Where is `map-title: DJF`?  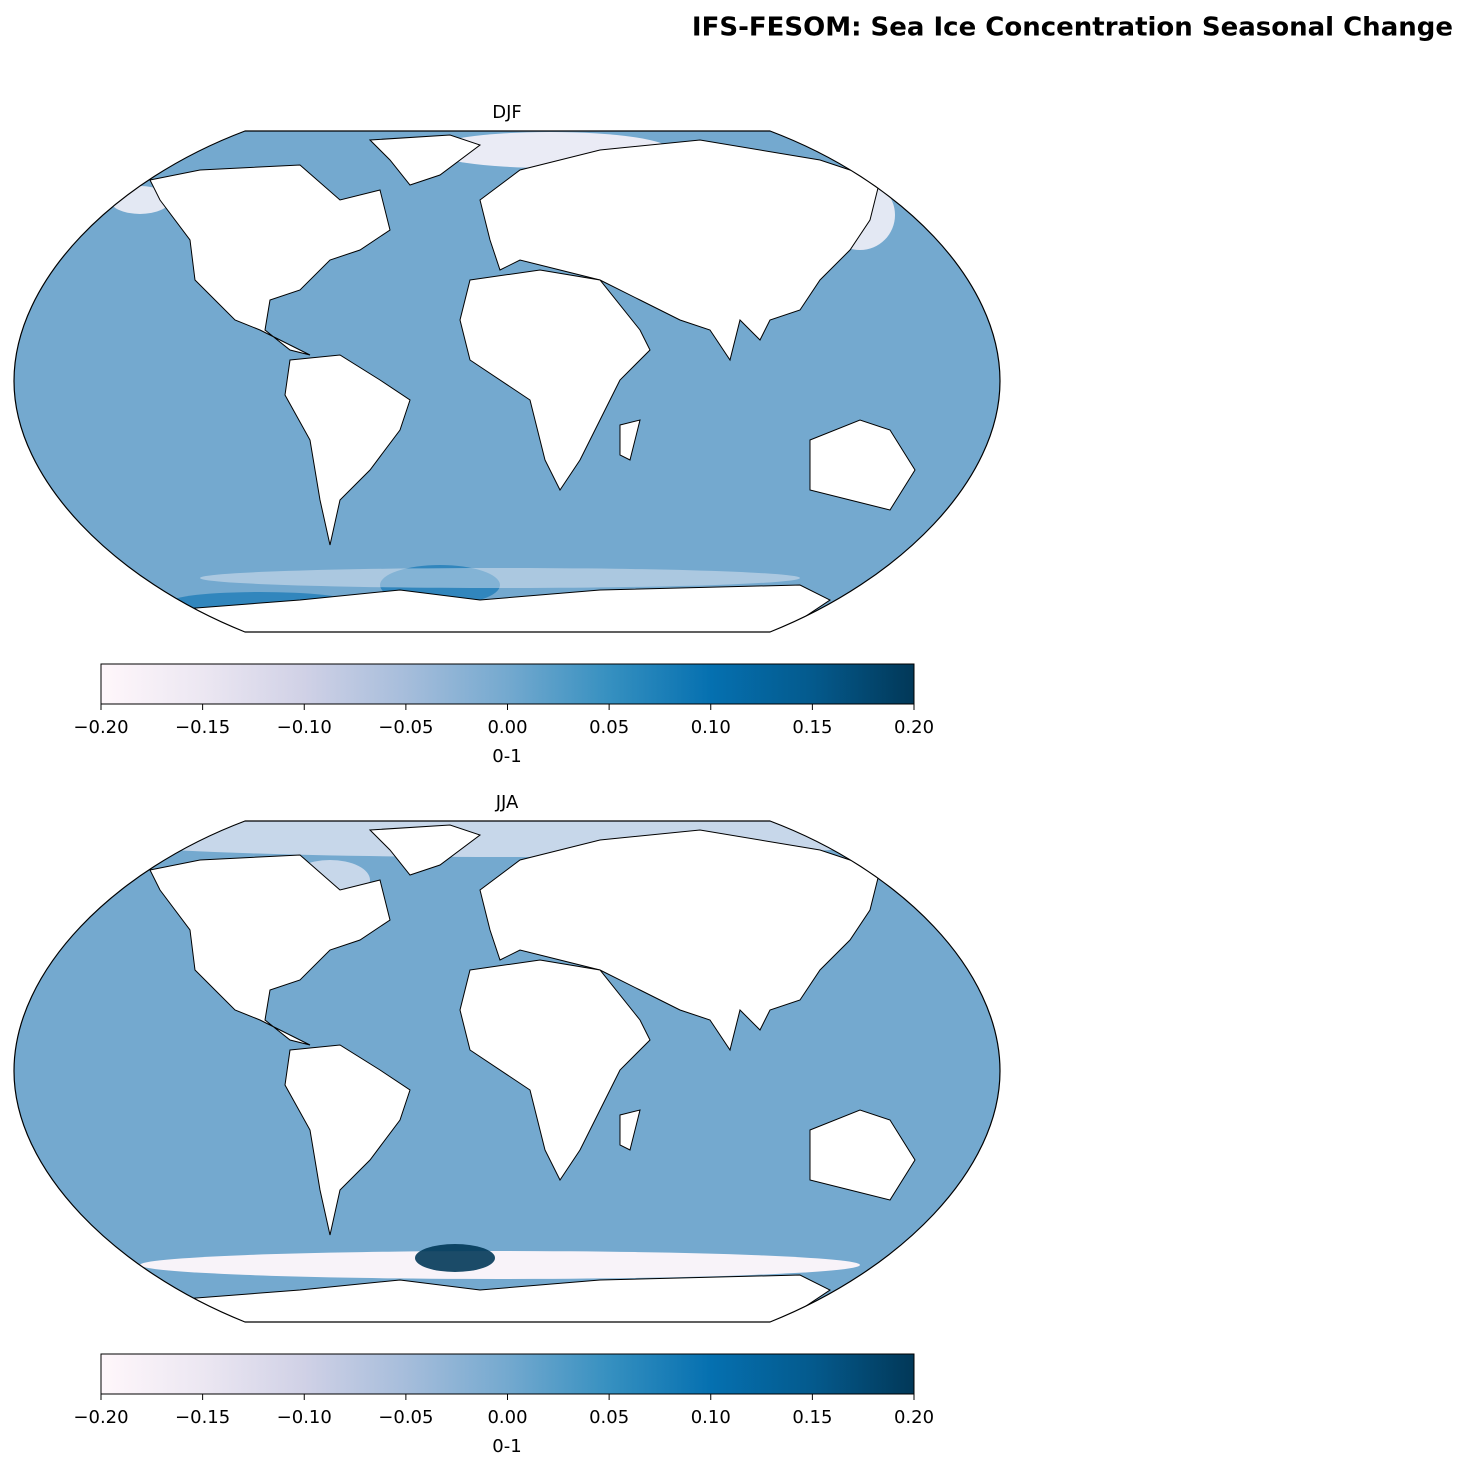 map-title: DJF is located at coordinates (507, 112).